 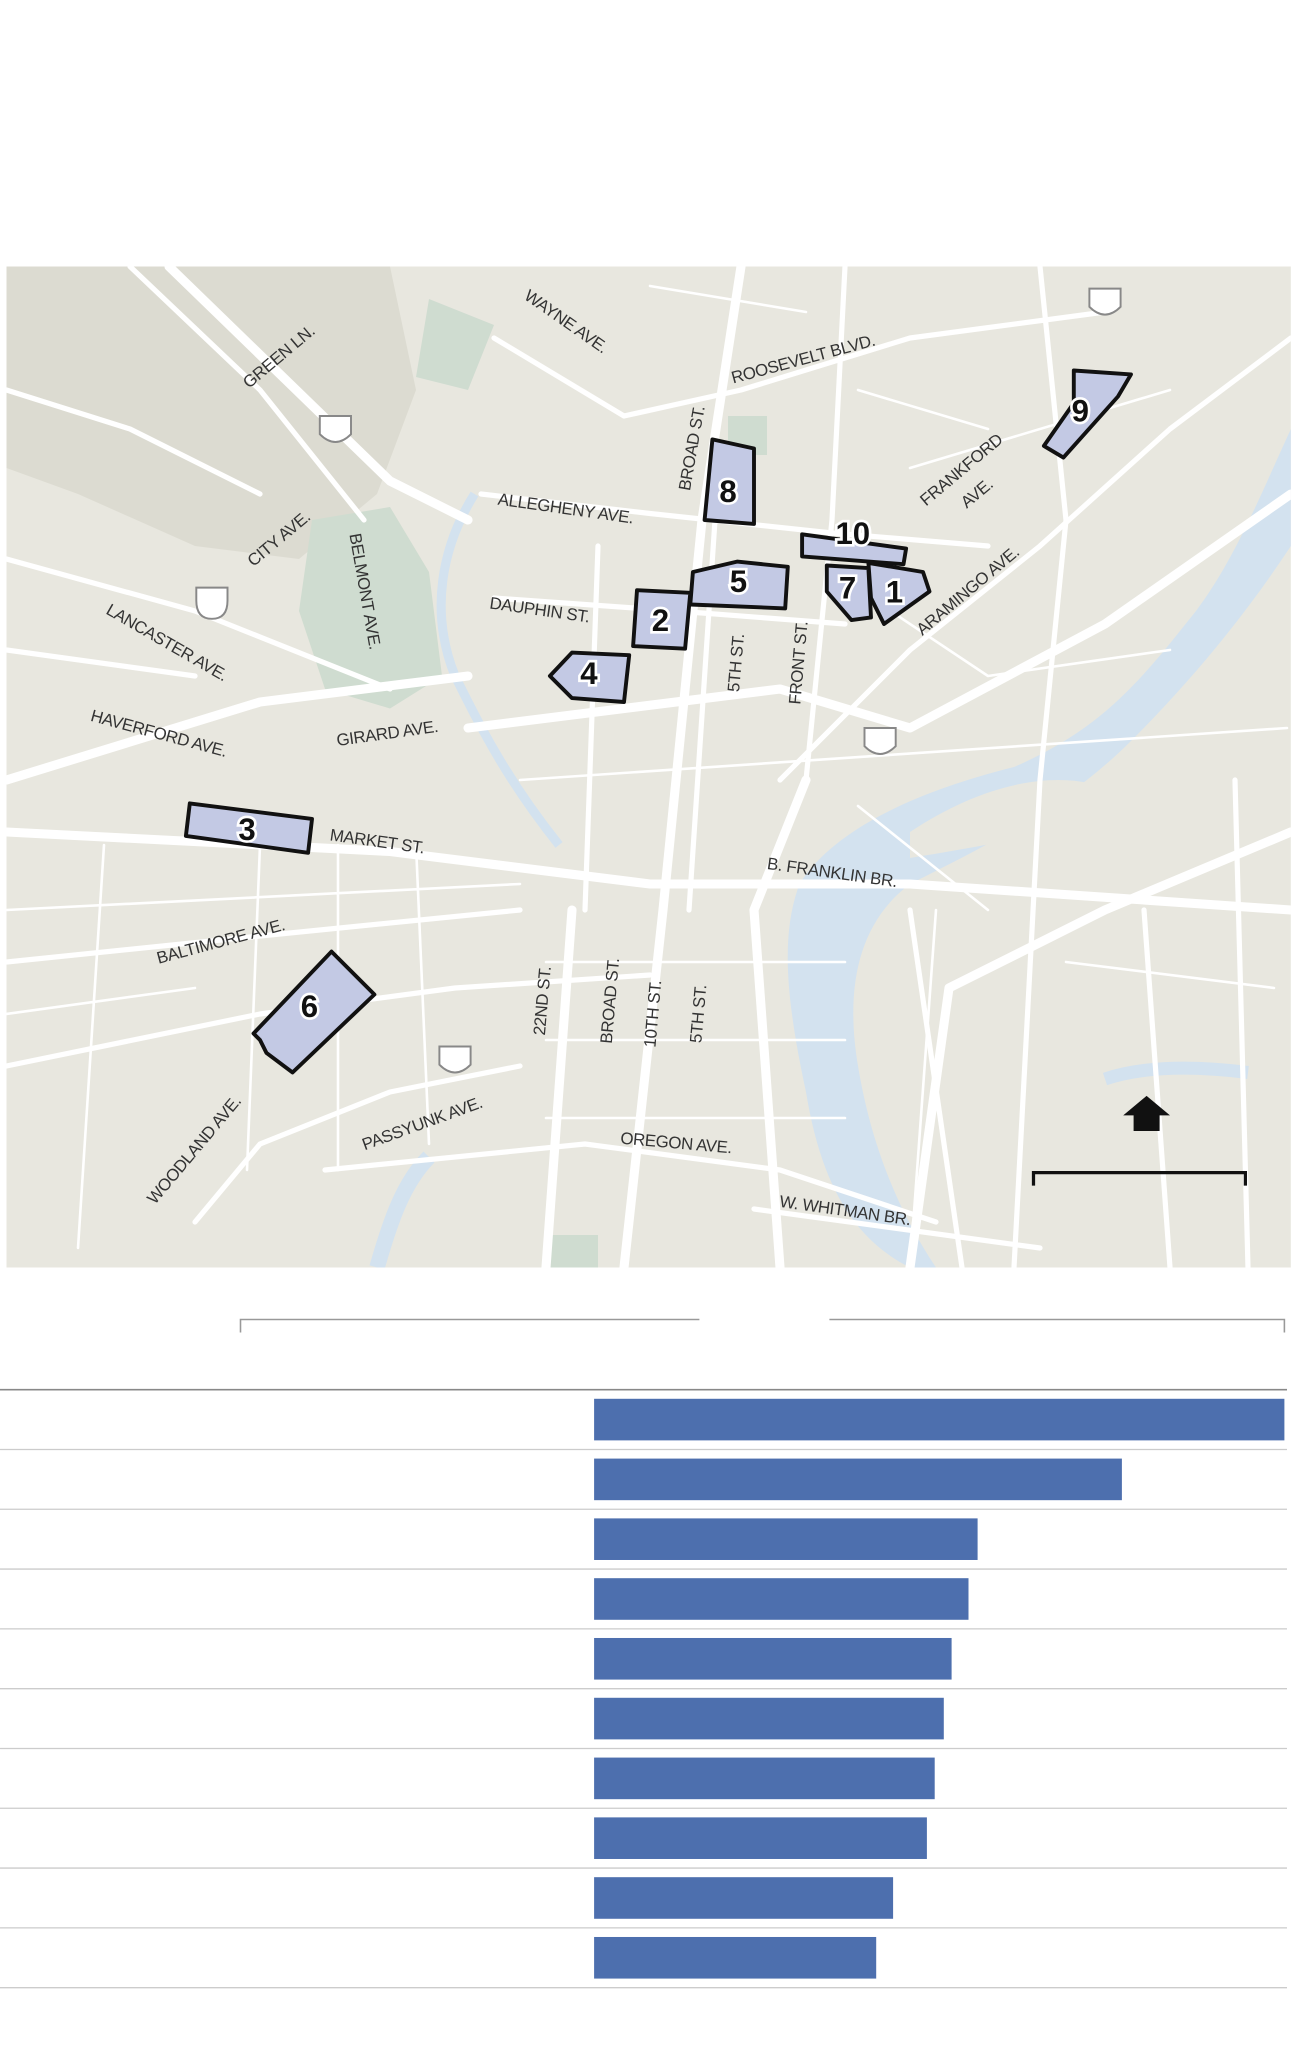 What do you see at coordinates (1139, 1178) in the screenshot?
I see `scale-bar` at bounding box center [1139, 1178].